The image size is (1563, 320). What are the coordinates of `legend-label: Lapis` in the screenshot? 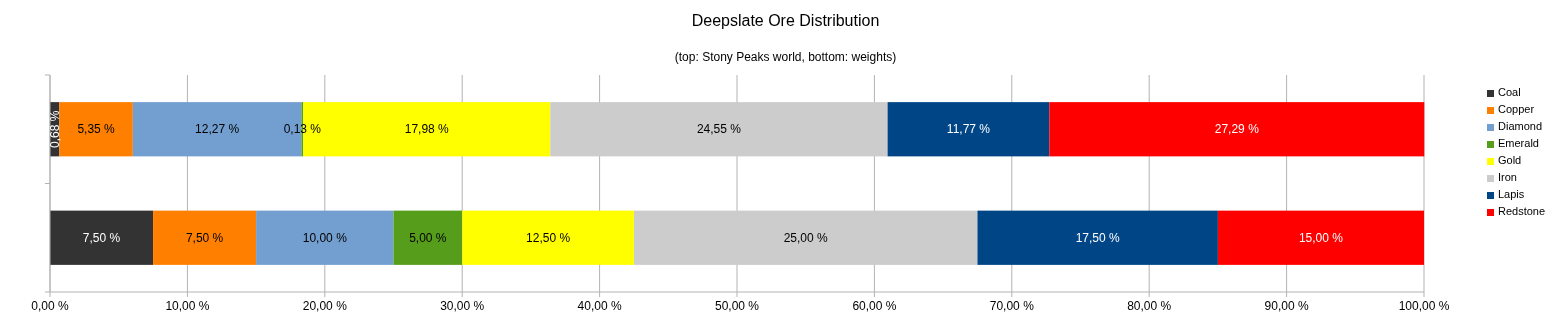 It's located at (1511, 194).